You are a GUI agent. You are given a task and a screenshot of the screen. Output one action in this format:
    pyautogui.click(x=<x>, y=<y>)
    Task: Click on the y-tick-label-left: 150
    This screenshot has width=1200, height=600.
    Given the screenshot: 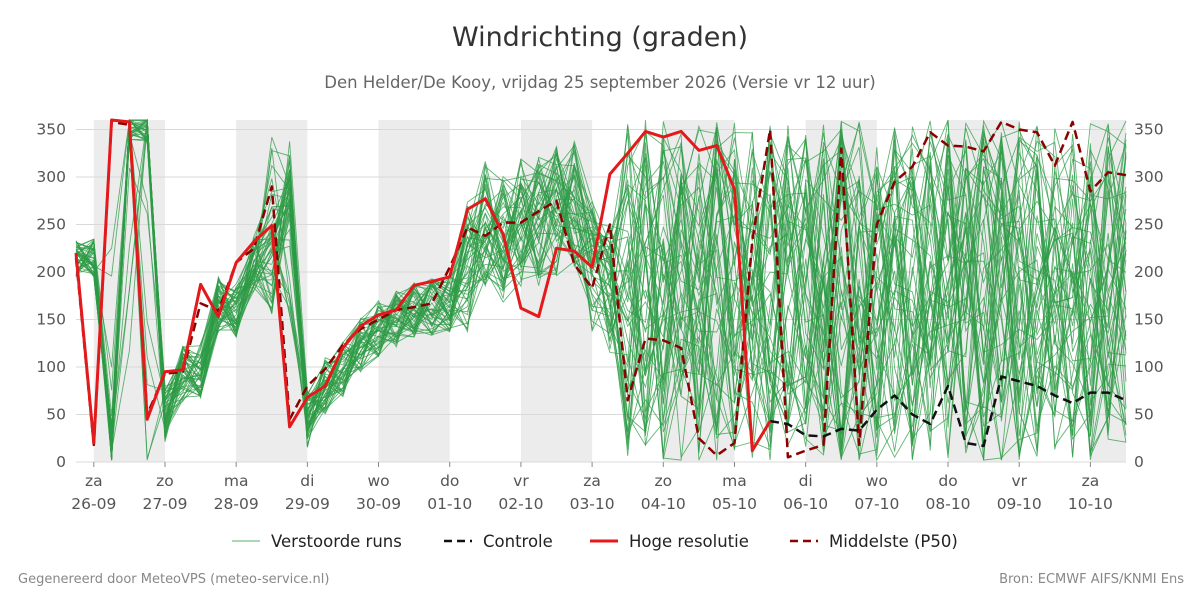 What is the action you would take?
    pyautogui.click(x=51, y=320)
    